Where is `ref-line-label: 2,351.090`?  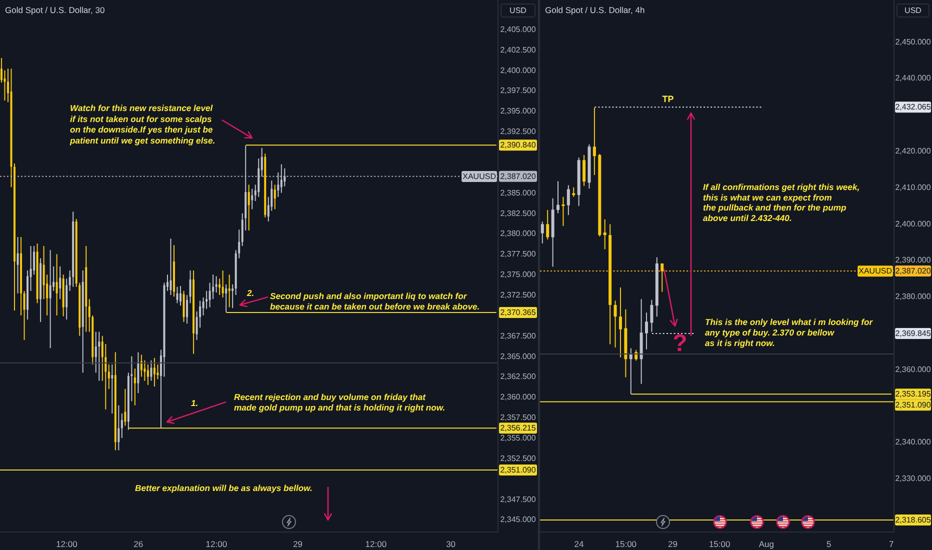 ref-line-label: 2,351.090 is located at coordinates (913, 405).